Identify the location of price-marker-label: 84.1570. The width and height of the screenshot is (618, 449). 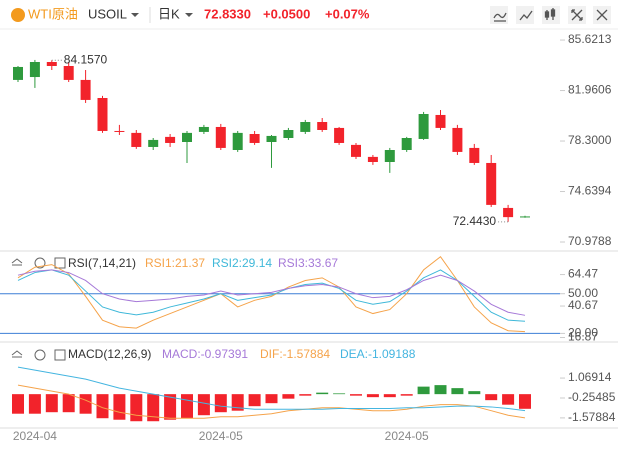
(86, 59).